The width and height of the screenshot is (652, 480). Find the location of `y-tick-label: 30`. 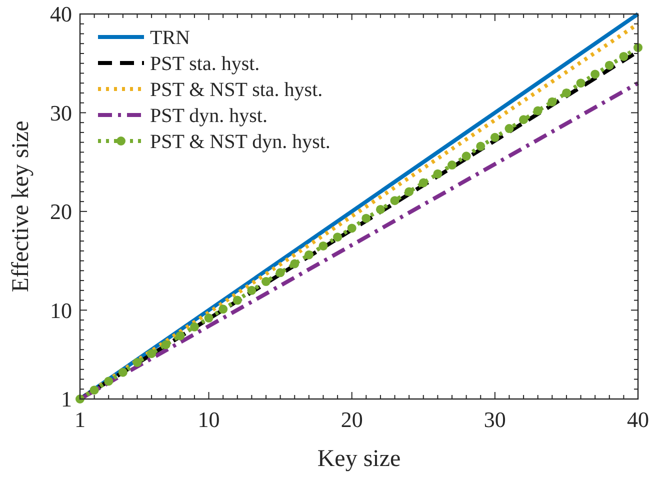

y-tick-label: 30 is located at coordinates (61, 113).